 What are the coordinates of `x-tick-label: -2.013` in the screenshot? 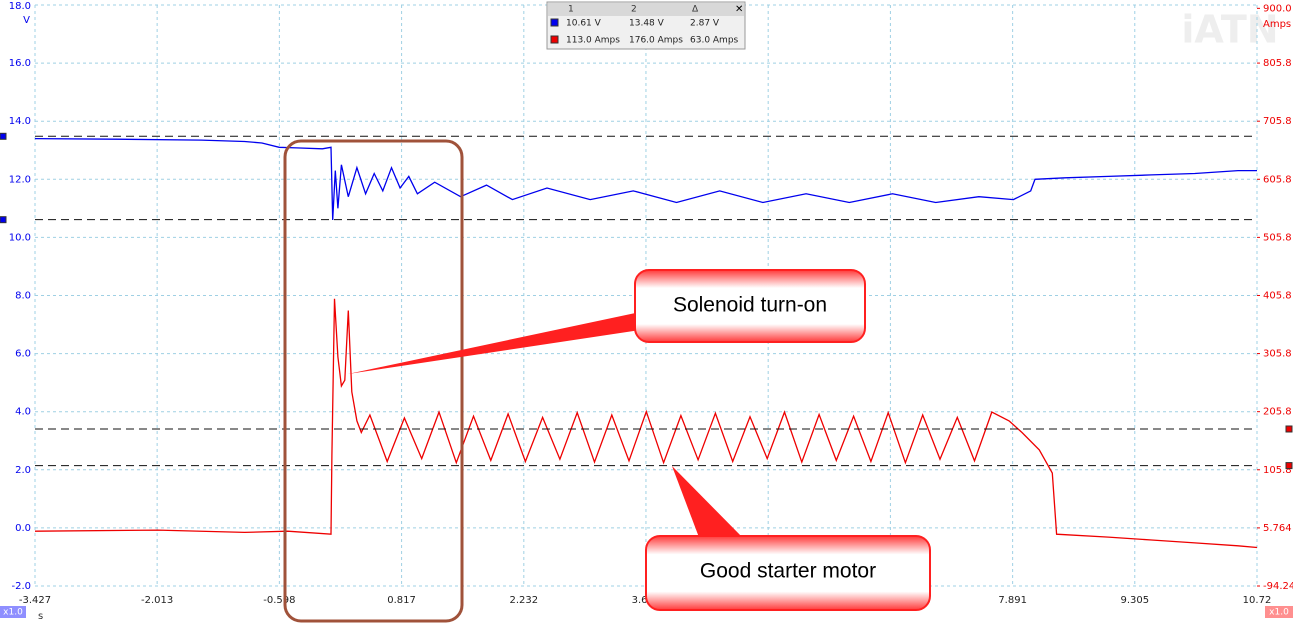 It's located at (157, 600).